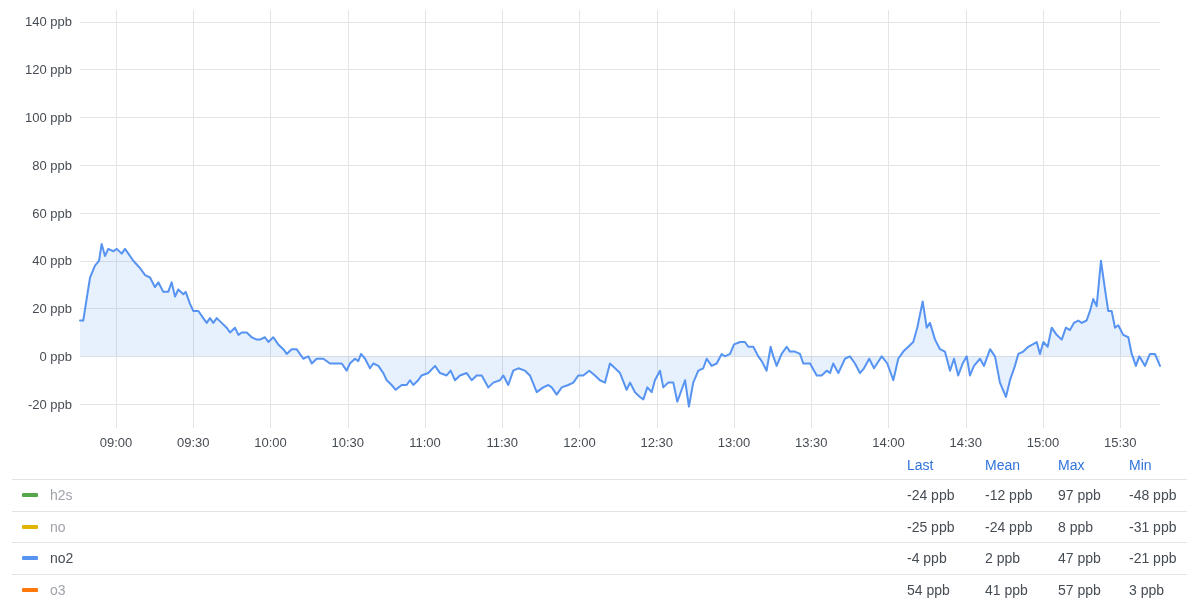  What do you see at coordinates (58, 526) in the screenshot?
I see `legend-label: no` at bounding box center [58, 526].